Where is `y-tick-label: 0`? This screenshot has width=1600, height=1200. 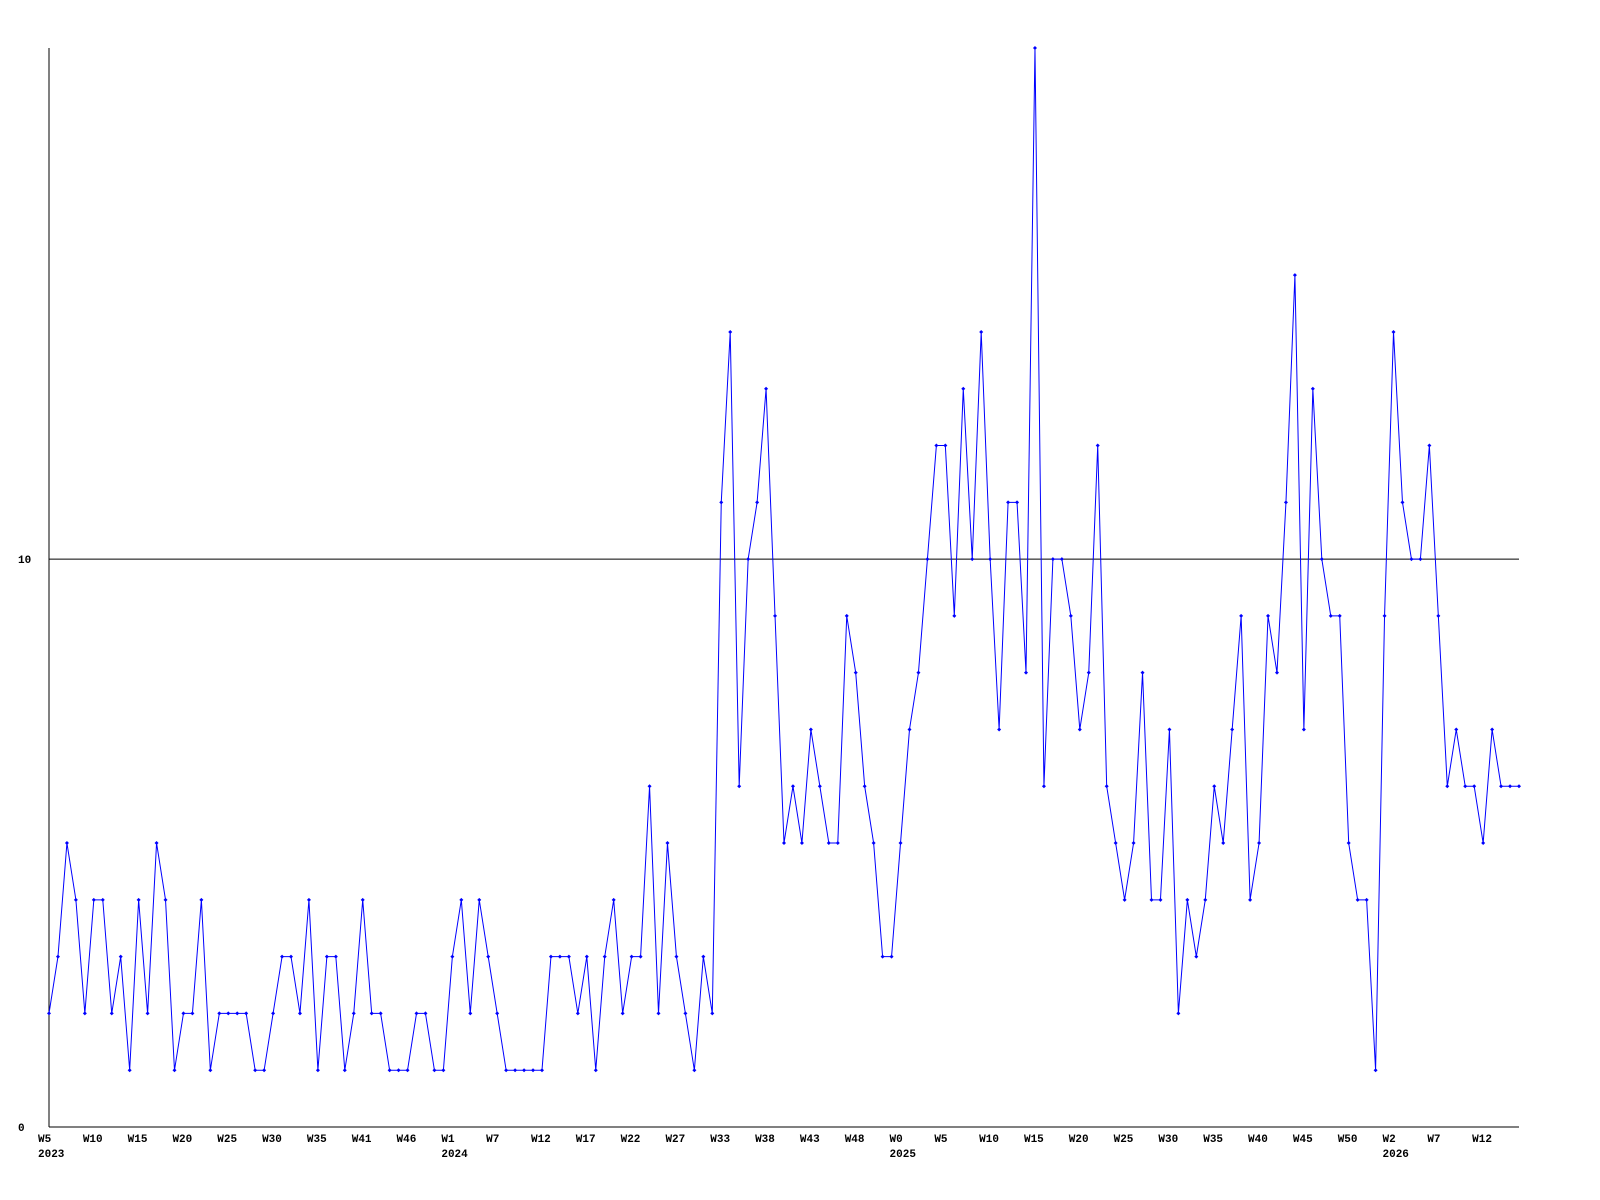 y-tick-label: 0 is located at coordinates (21, 1129).